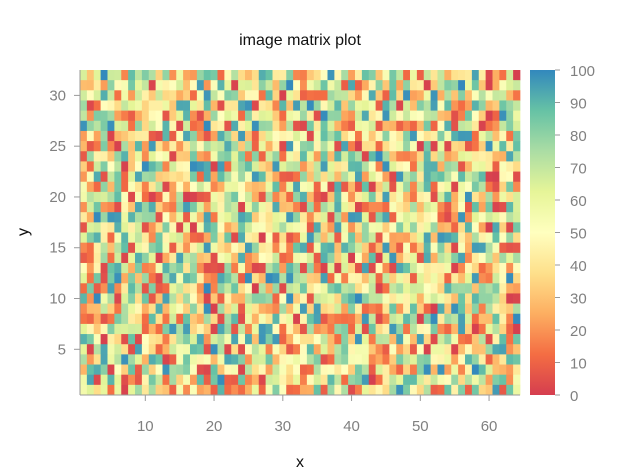 The width and height of the screenshot is (640, 475). Describe the element at coordinates (57, 95) in the screenshot. I see `y-tick-label: 30` at that location.